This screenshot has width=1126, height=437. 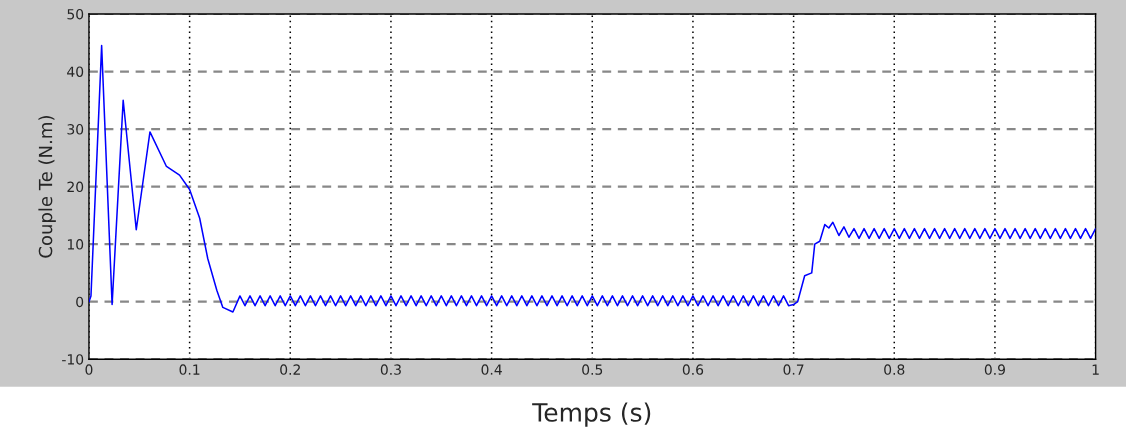 What do you see at coordinates (793, 369) in the screenshot?
I see `x-tick-label: 0.7` at bounding box center [793, 369].